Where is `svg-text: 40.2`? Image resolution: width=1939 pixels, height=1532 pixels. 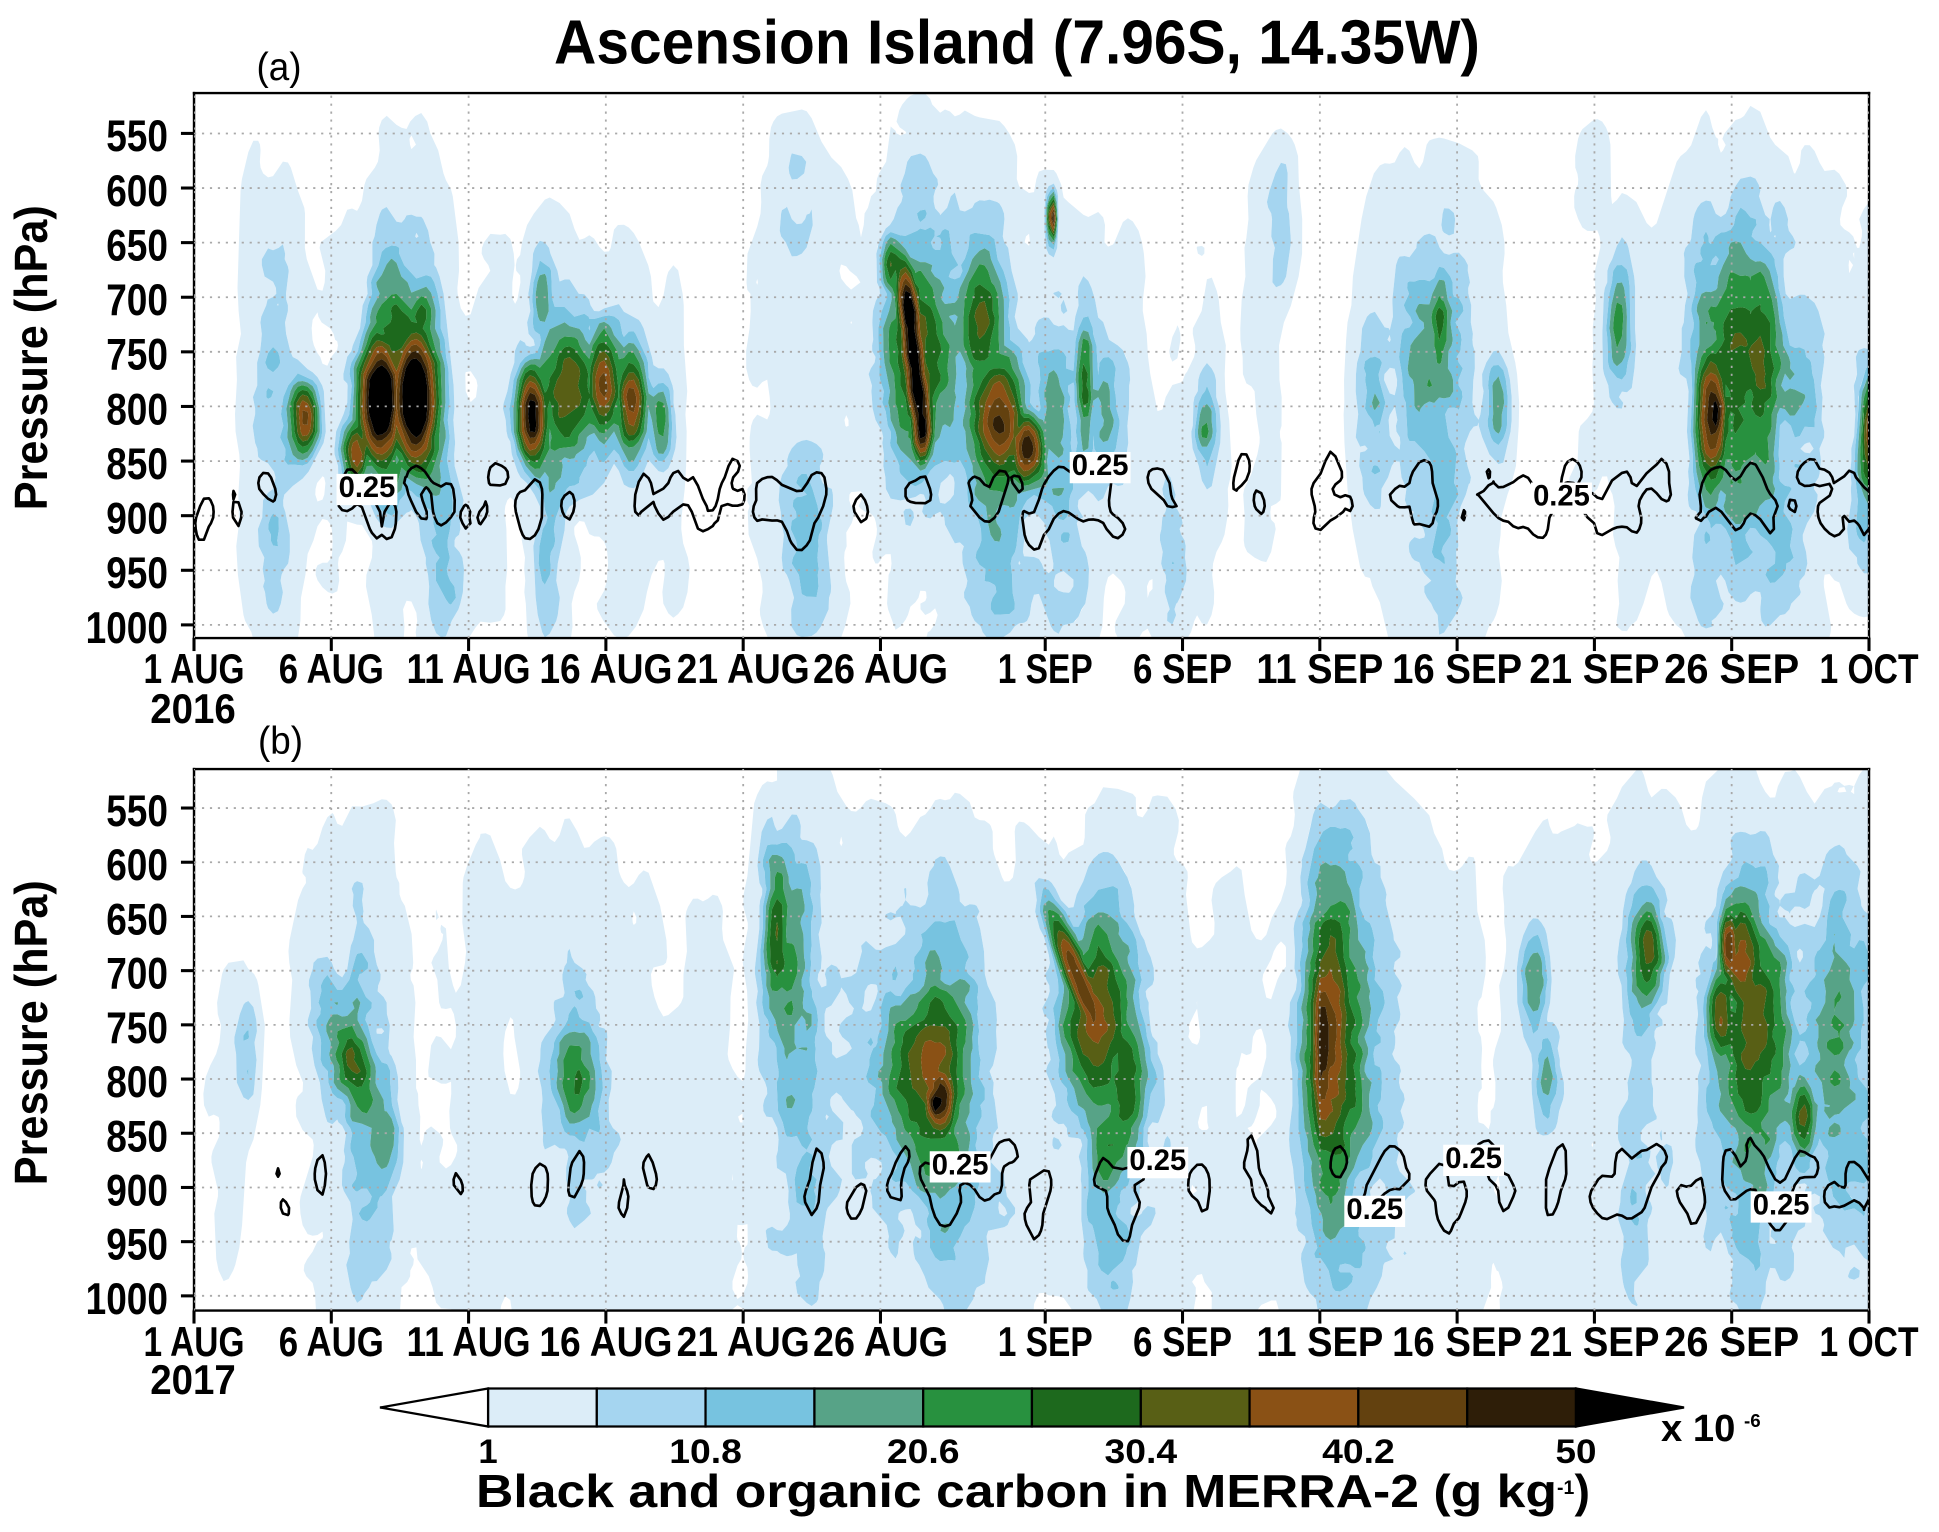
svg-text: 40.2 is located at coordinates (1358, 1452).